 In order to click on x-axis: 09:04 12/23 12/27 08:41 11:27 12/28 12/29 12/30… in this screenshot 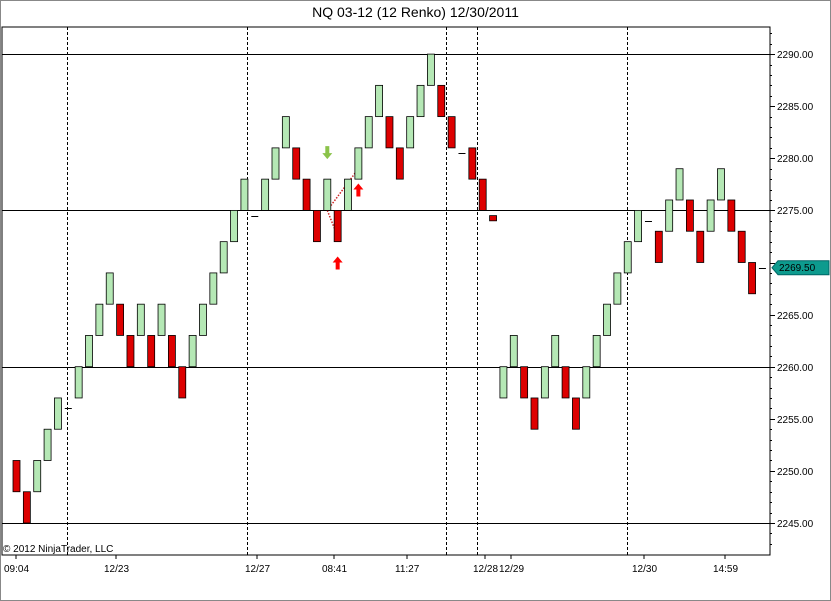, I will do `click(371, 565)`.